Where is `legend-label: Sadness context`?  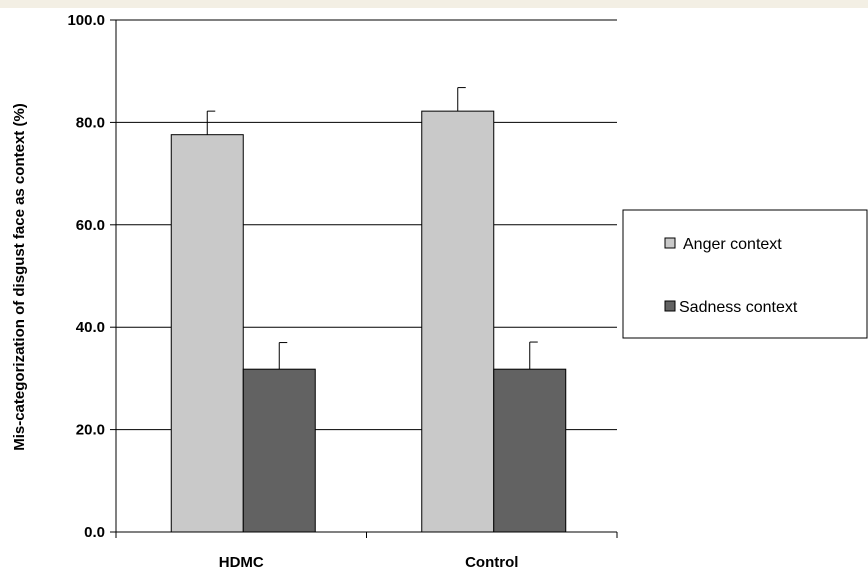
legend-label: Sadness context is located at coordinates (738, 307).